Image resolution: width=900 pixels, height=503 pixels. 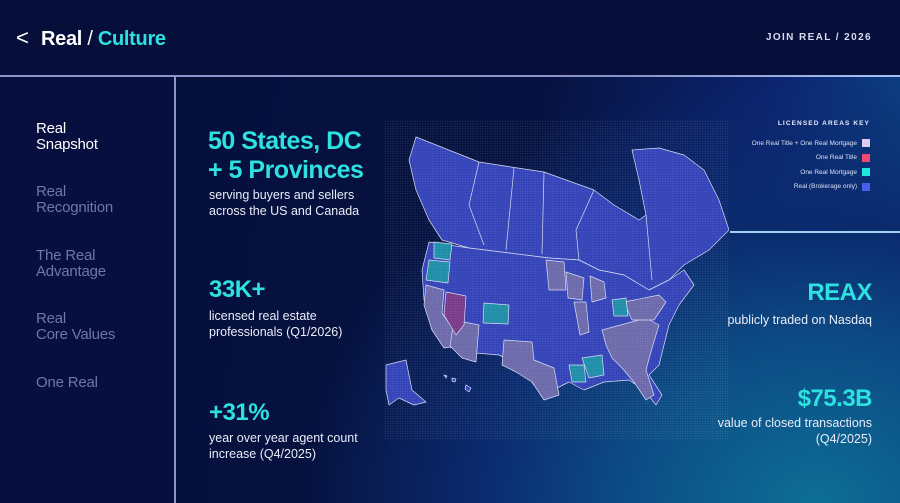 I want to click on ticker-desc: publicly traded on Nasdaq, so click(x=799, y=320).